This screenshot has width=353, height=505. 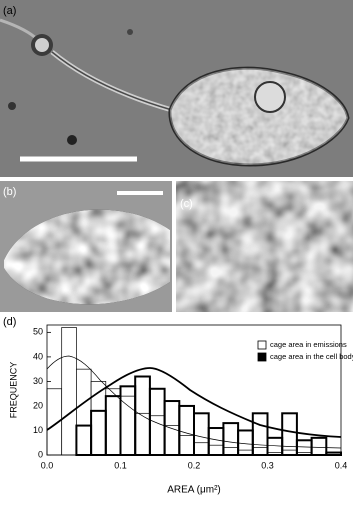 I want to click on panel-c-image, so click(x=264, y=246).